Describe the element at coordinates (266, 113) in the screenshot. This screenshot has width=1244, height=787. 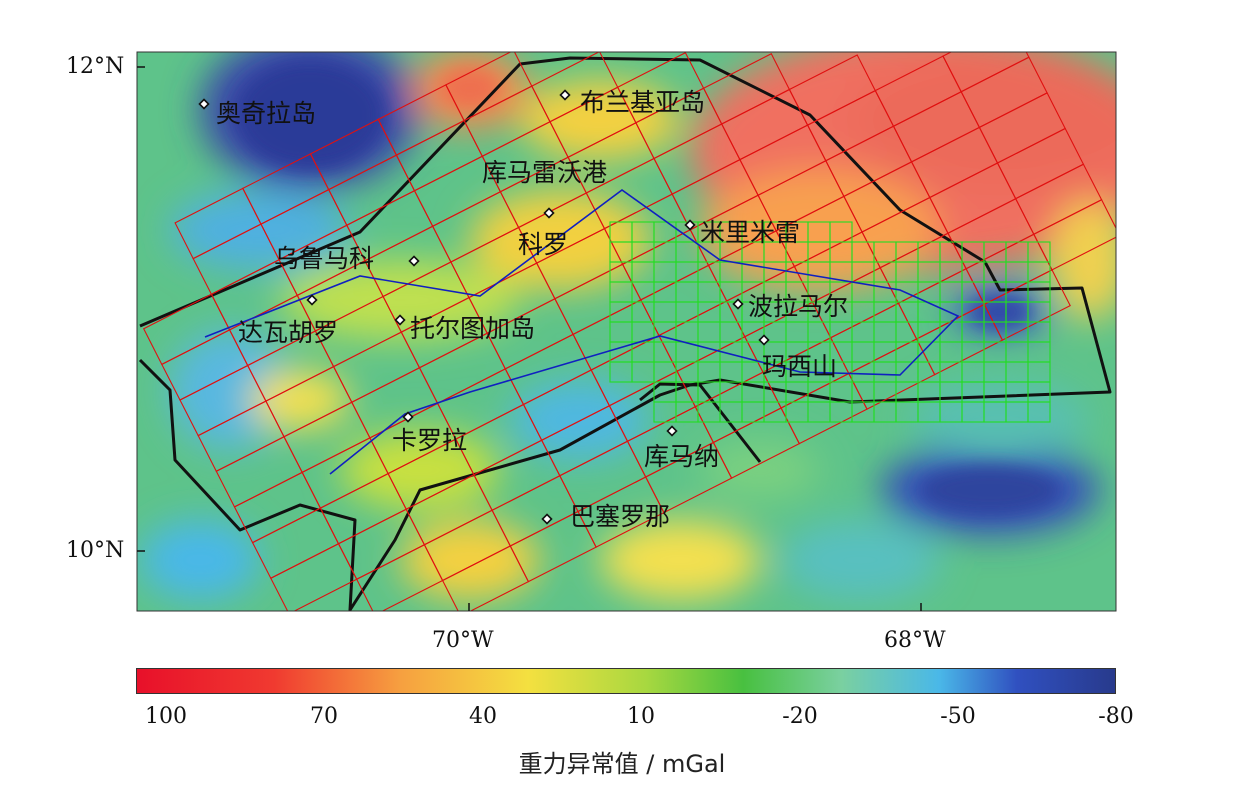
I see `place-label-orchila: 奥奇拉岛` at that location.